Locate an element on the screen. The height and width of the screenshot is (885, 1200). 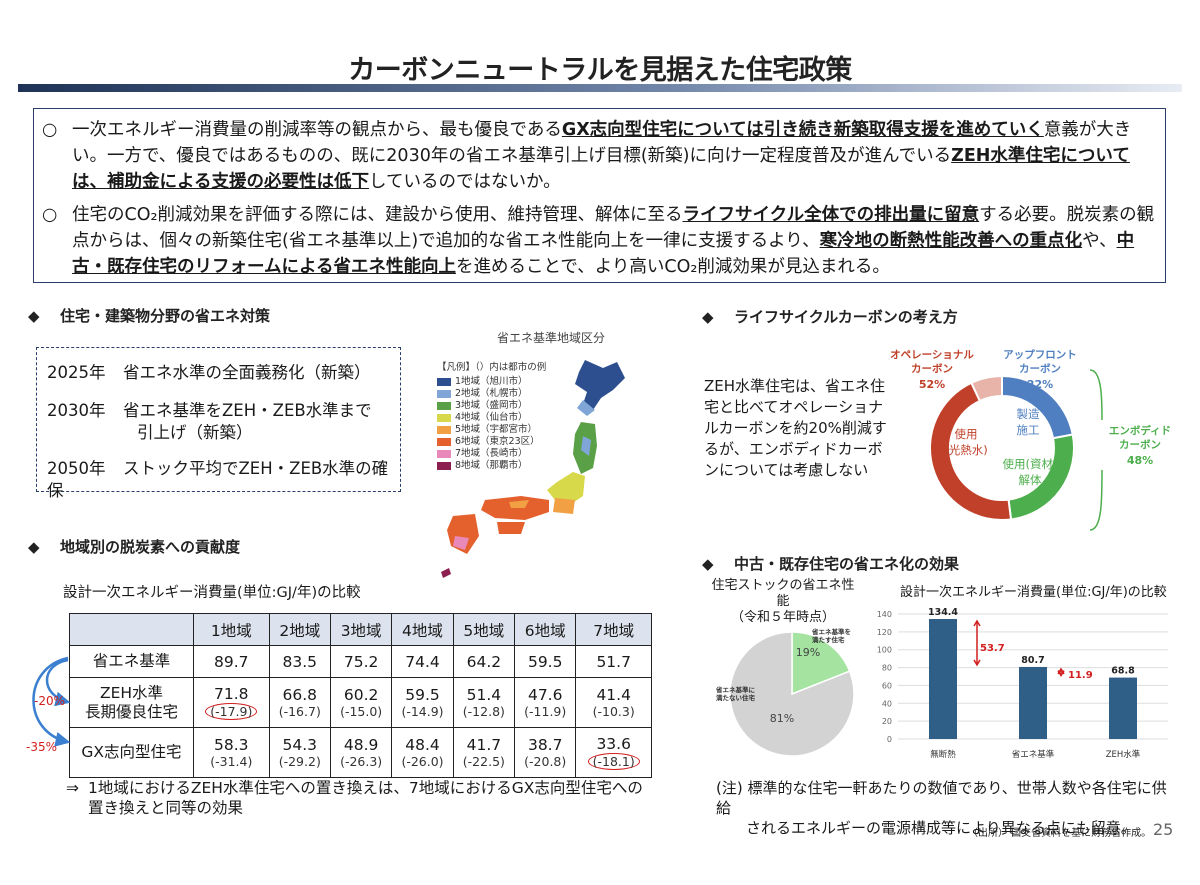
section-lifecycle: ◆ ライフサイクルカーボンの考え方 is located at coordinates (830, 317).